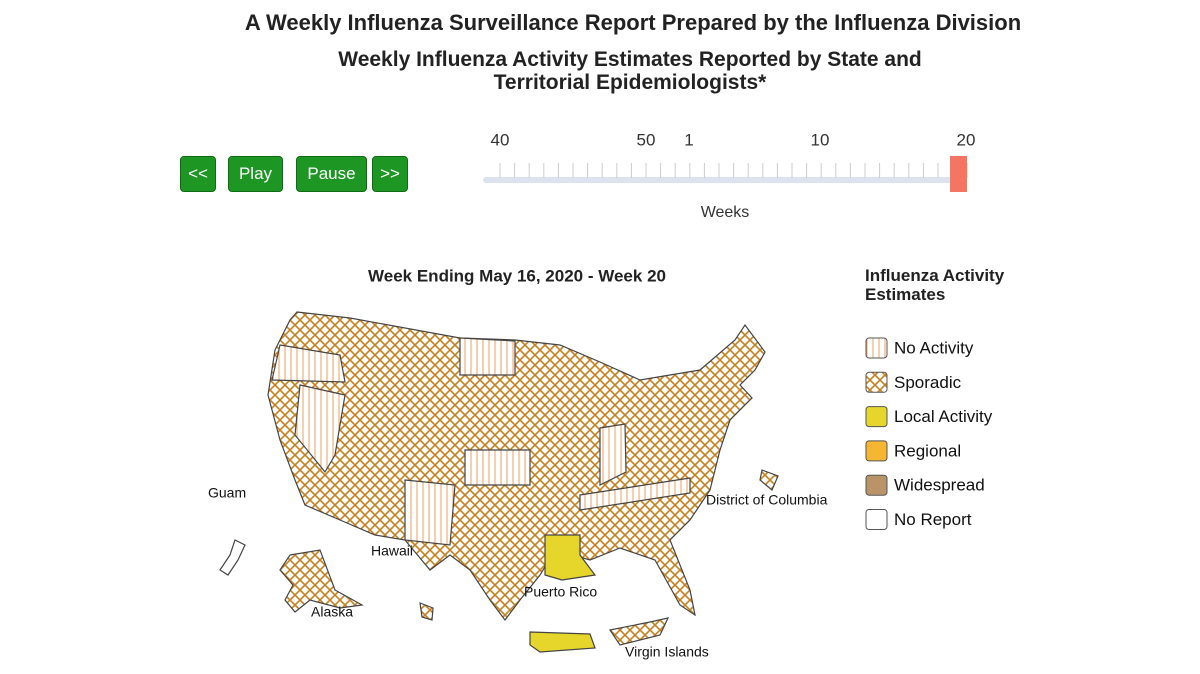  What do you see at coordinates (935, 285) in the screenshot?
I see `legend-title: Influenza Activity Estimates` at bounding box center [935, 285].